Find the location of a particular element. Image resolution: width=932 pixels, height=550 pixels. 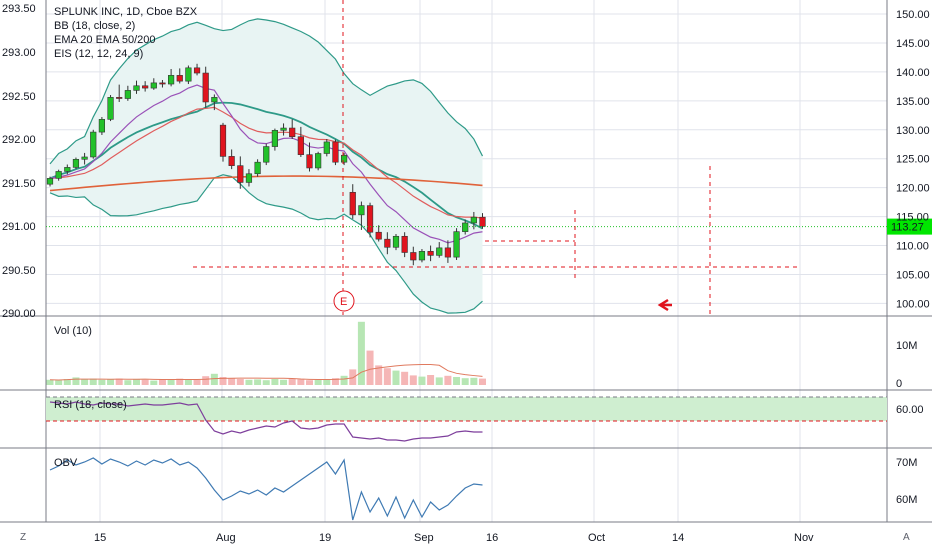

obv-pane-label: OBV is located at coordinates (66, 463).